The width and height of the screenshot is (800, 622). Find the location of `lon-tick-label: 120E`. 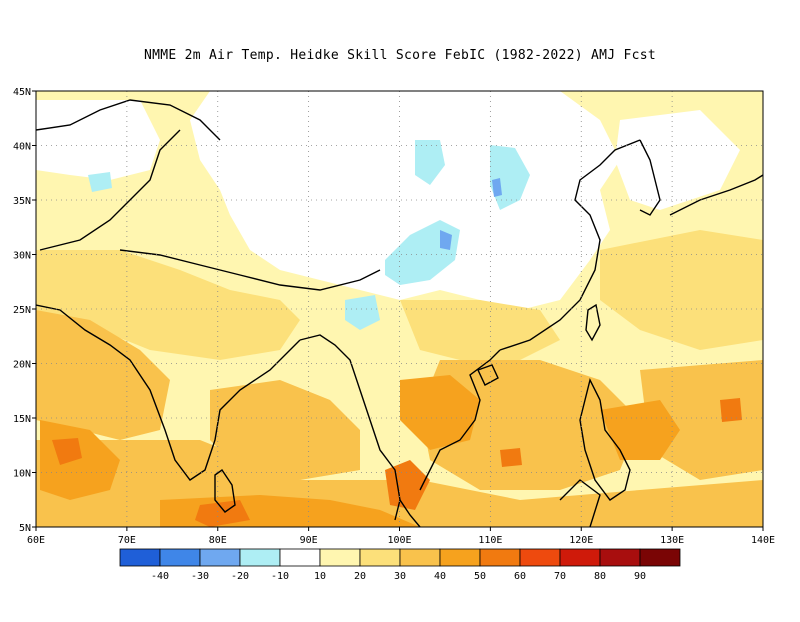

lon-tick-label: 120E is located at coordinates (581, 540).